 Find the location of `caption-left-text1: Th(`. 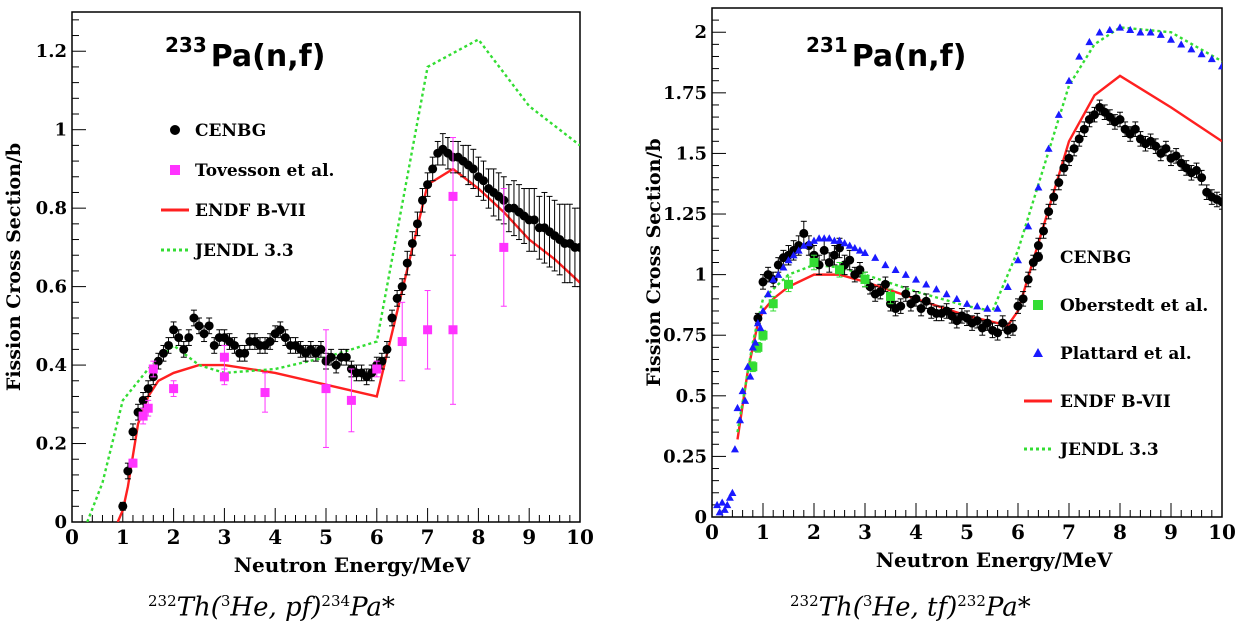

caption-left-text1: Th( is located at coordinates (198, 607).